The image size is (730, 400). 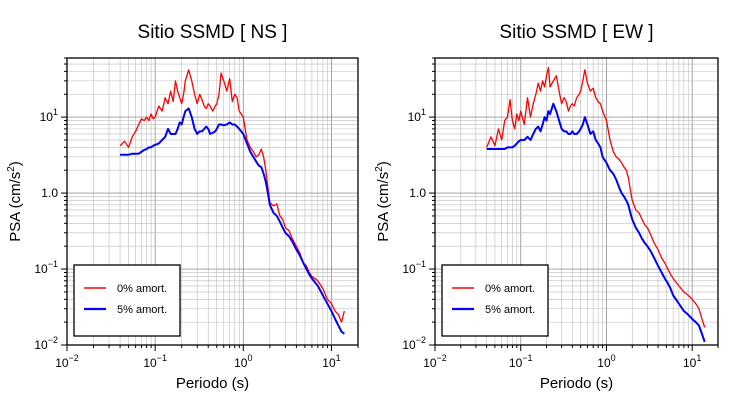 I want to click on chart-title: Sitio SSMD [ NS ], so click(x=213, y=32).